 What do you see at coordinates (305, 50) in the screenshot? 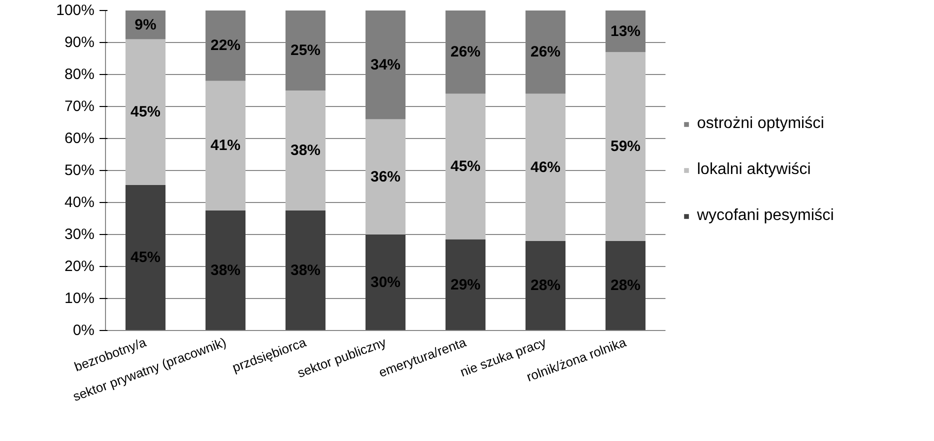
I see `data-label: 25%` at bounding box center [305, 50].